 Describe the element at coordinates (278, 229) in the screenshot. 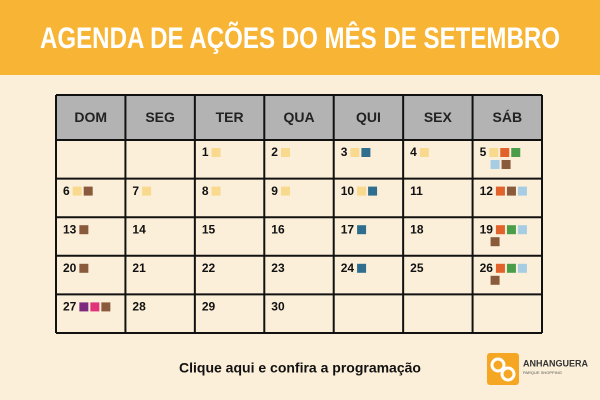

I see `day-number: 16` at that location.